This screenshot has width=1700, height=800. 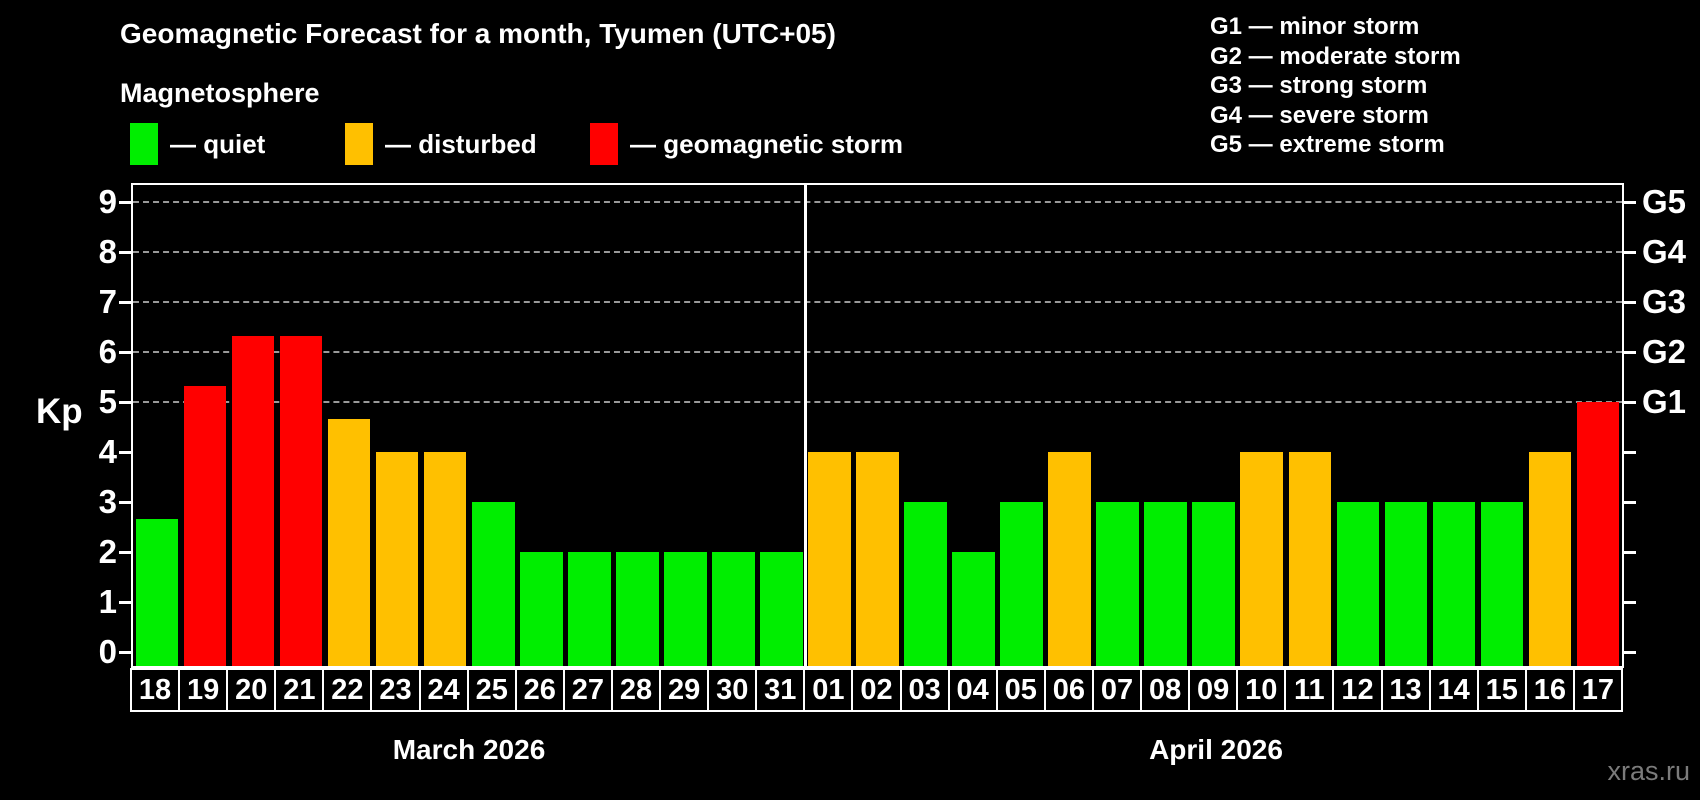 I want to click on day-label-26: 26, so click(x=539, y=690).